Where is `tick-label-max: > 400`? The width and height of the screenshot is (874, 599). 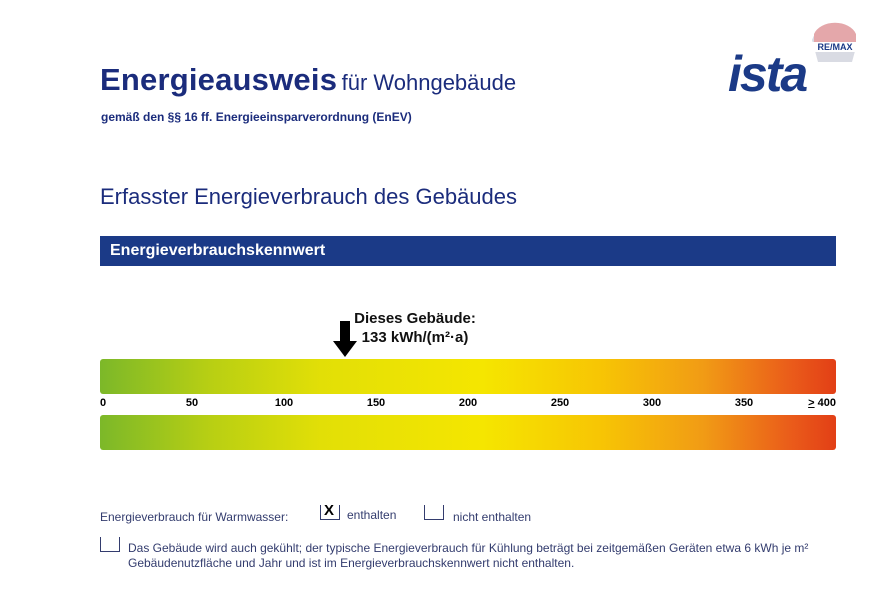
tick-label-max: > 400 is located at coordinates (822, 403).